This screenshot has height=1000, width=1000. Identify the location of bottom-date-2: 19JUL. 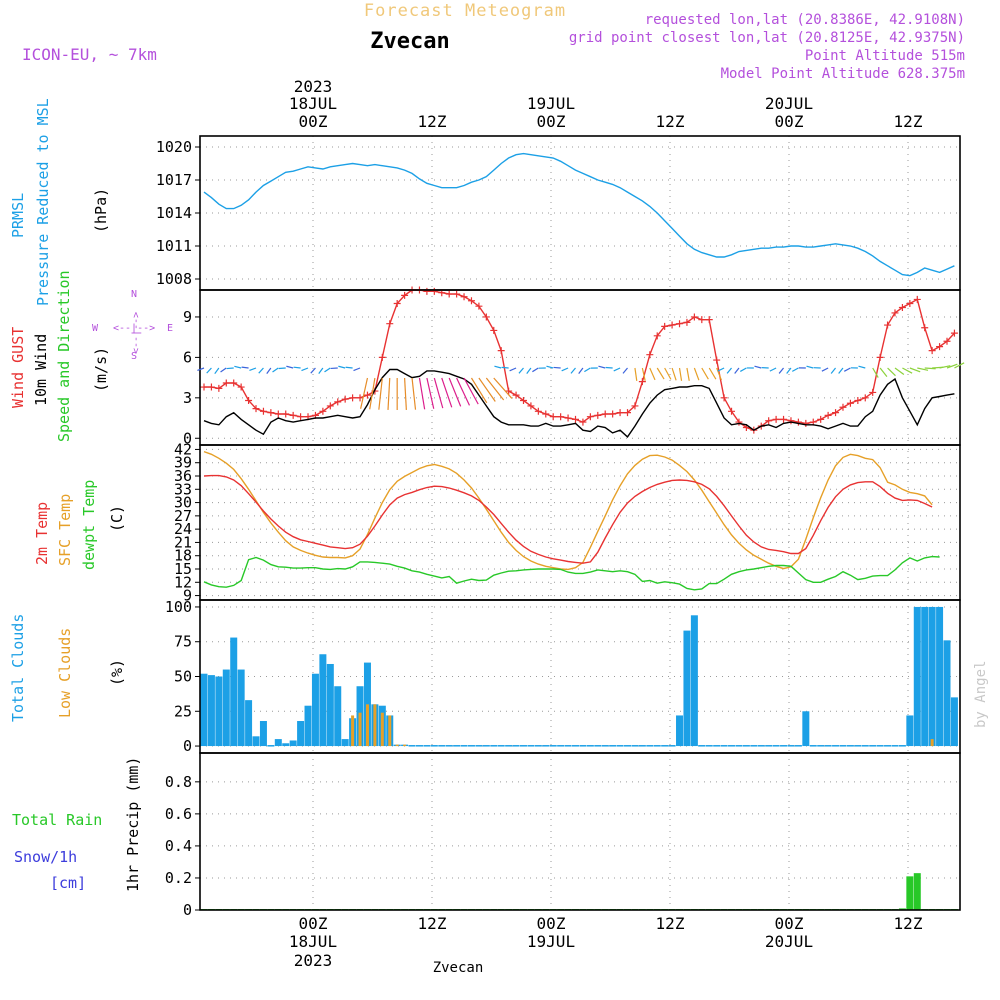
(551, 941).